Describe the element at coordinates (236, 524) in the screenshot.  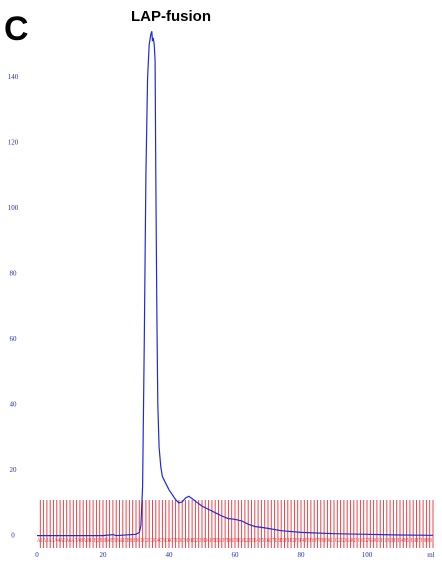
I see `fraction-markers` at that location.